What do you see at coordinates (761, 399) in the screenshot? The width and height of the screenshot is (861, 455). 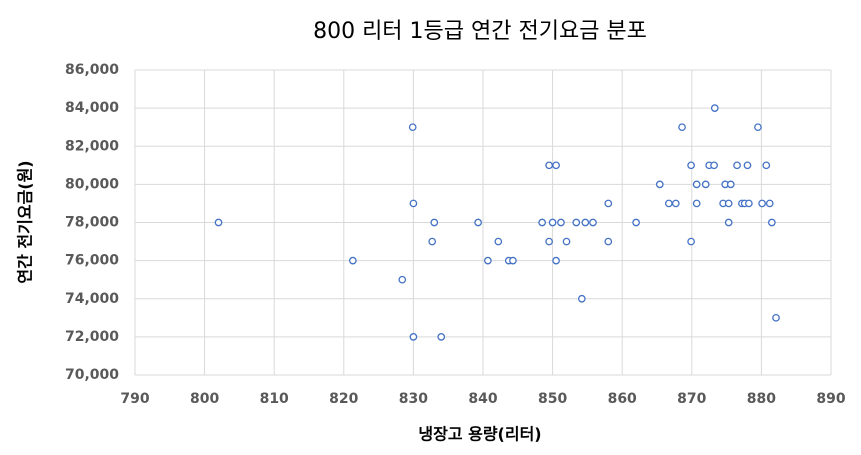 I see `x-tick-label: 880` at bounding box center [761, 399].